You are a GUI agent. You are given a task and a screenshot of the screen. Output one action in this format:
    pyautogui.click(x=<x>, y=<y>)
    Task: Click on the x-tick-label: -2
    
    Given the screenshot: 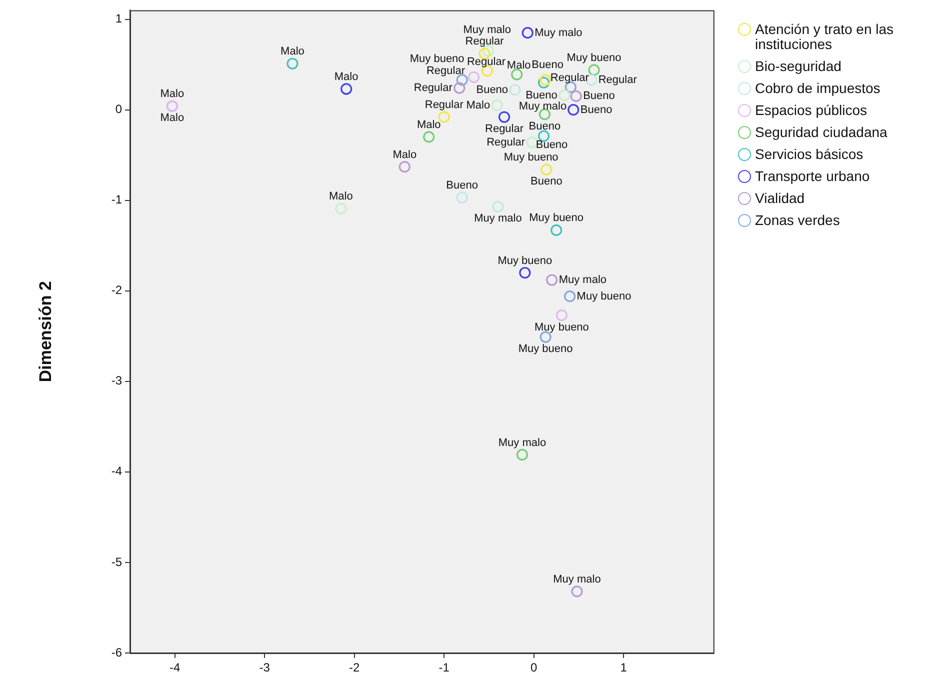 What is the action you would take?
    pyautogui.click(x=354, y=667)
    